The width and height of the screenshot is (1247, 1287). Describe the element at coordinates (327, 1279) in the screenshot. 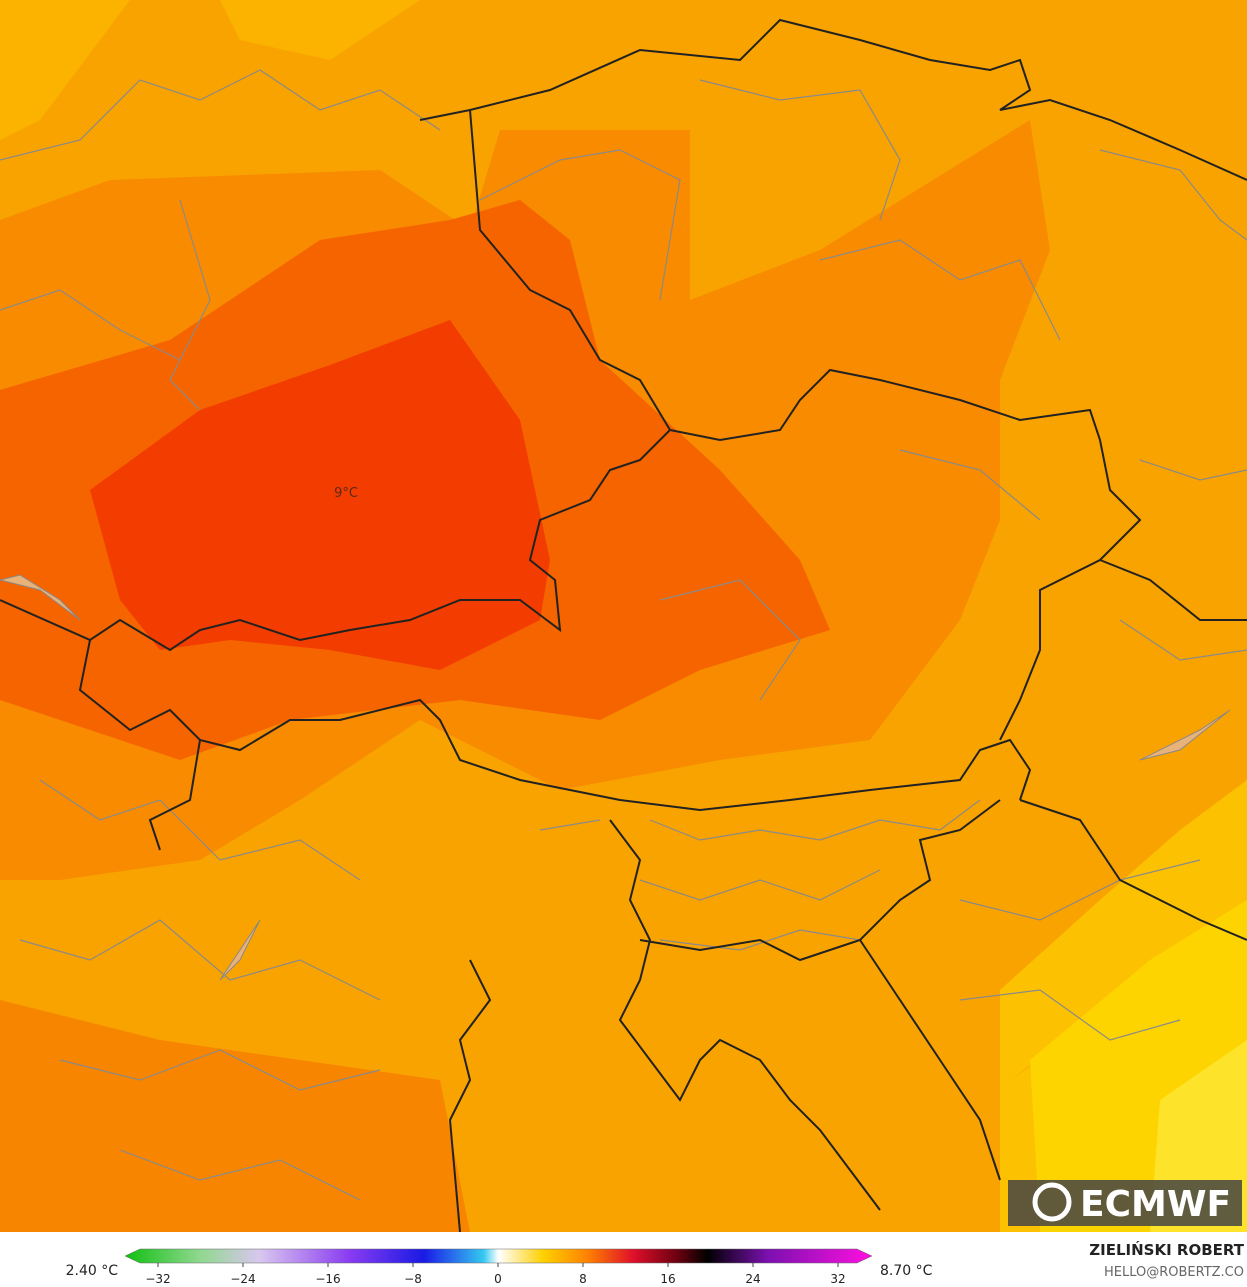

I see `colorbar-tick-label: −16` at that location.